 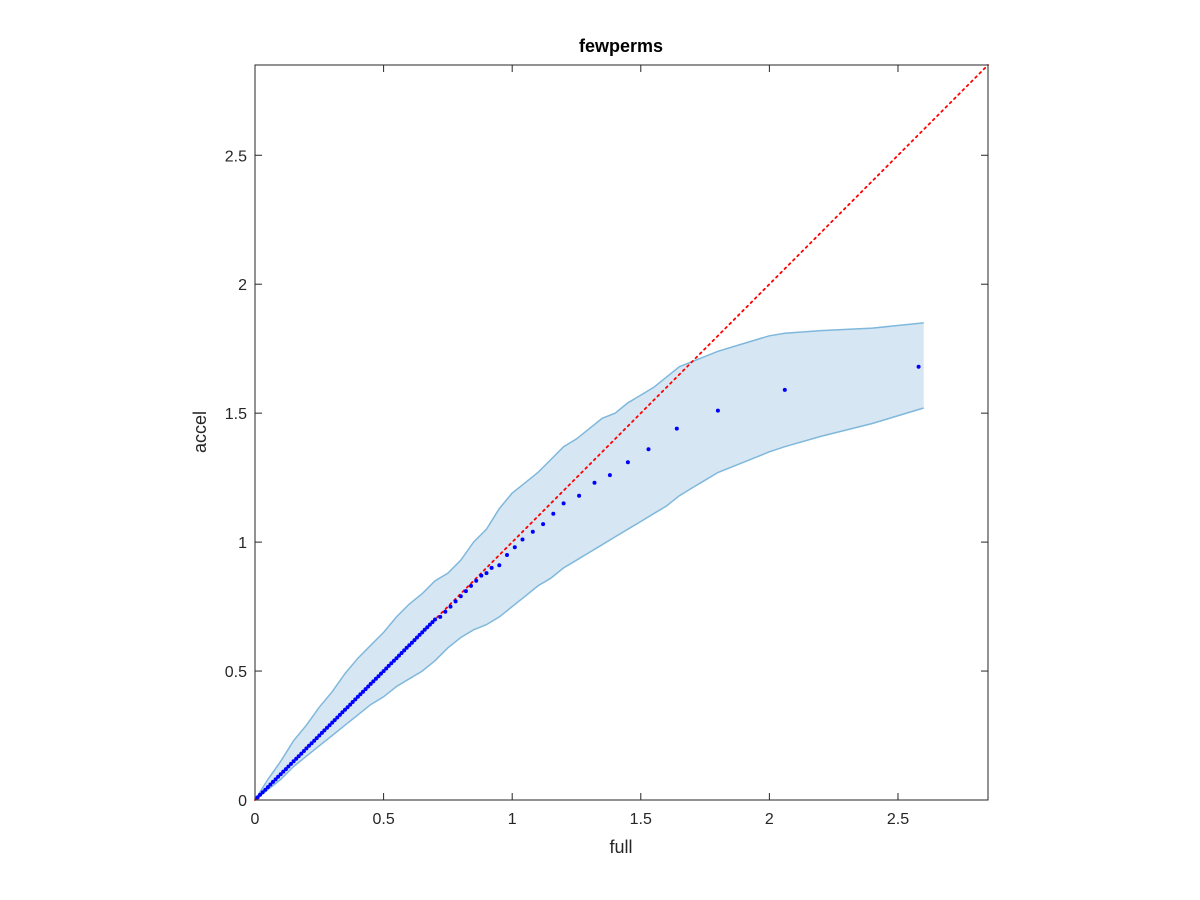 What do you see at coordinates (512, 819) in the screenshot?
I see `x-tick-label: 1` at bounding box center [512, 819].